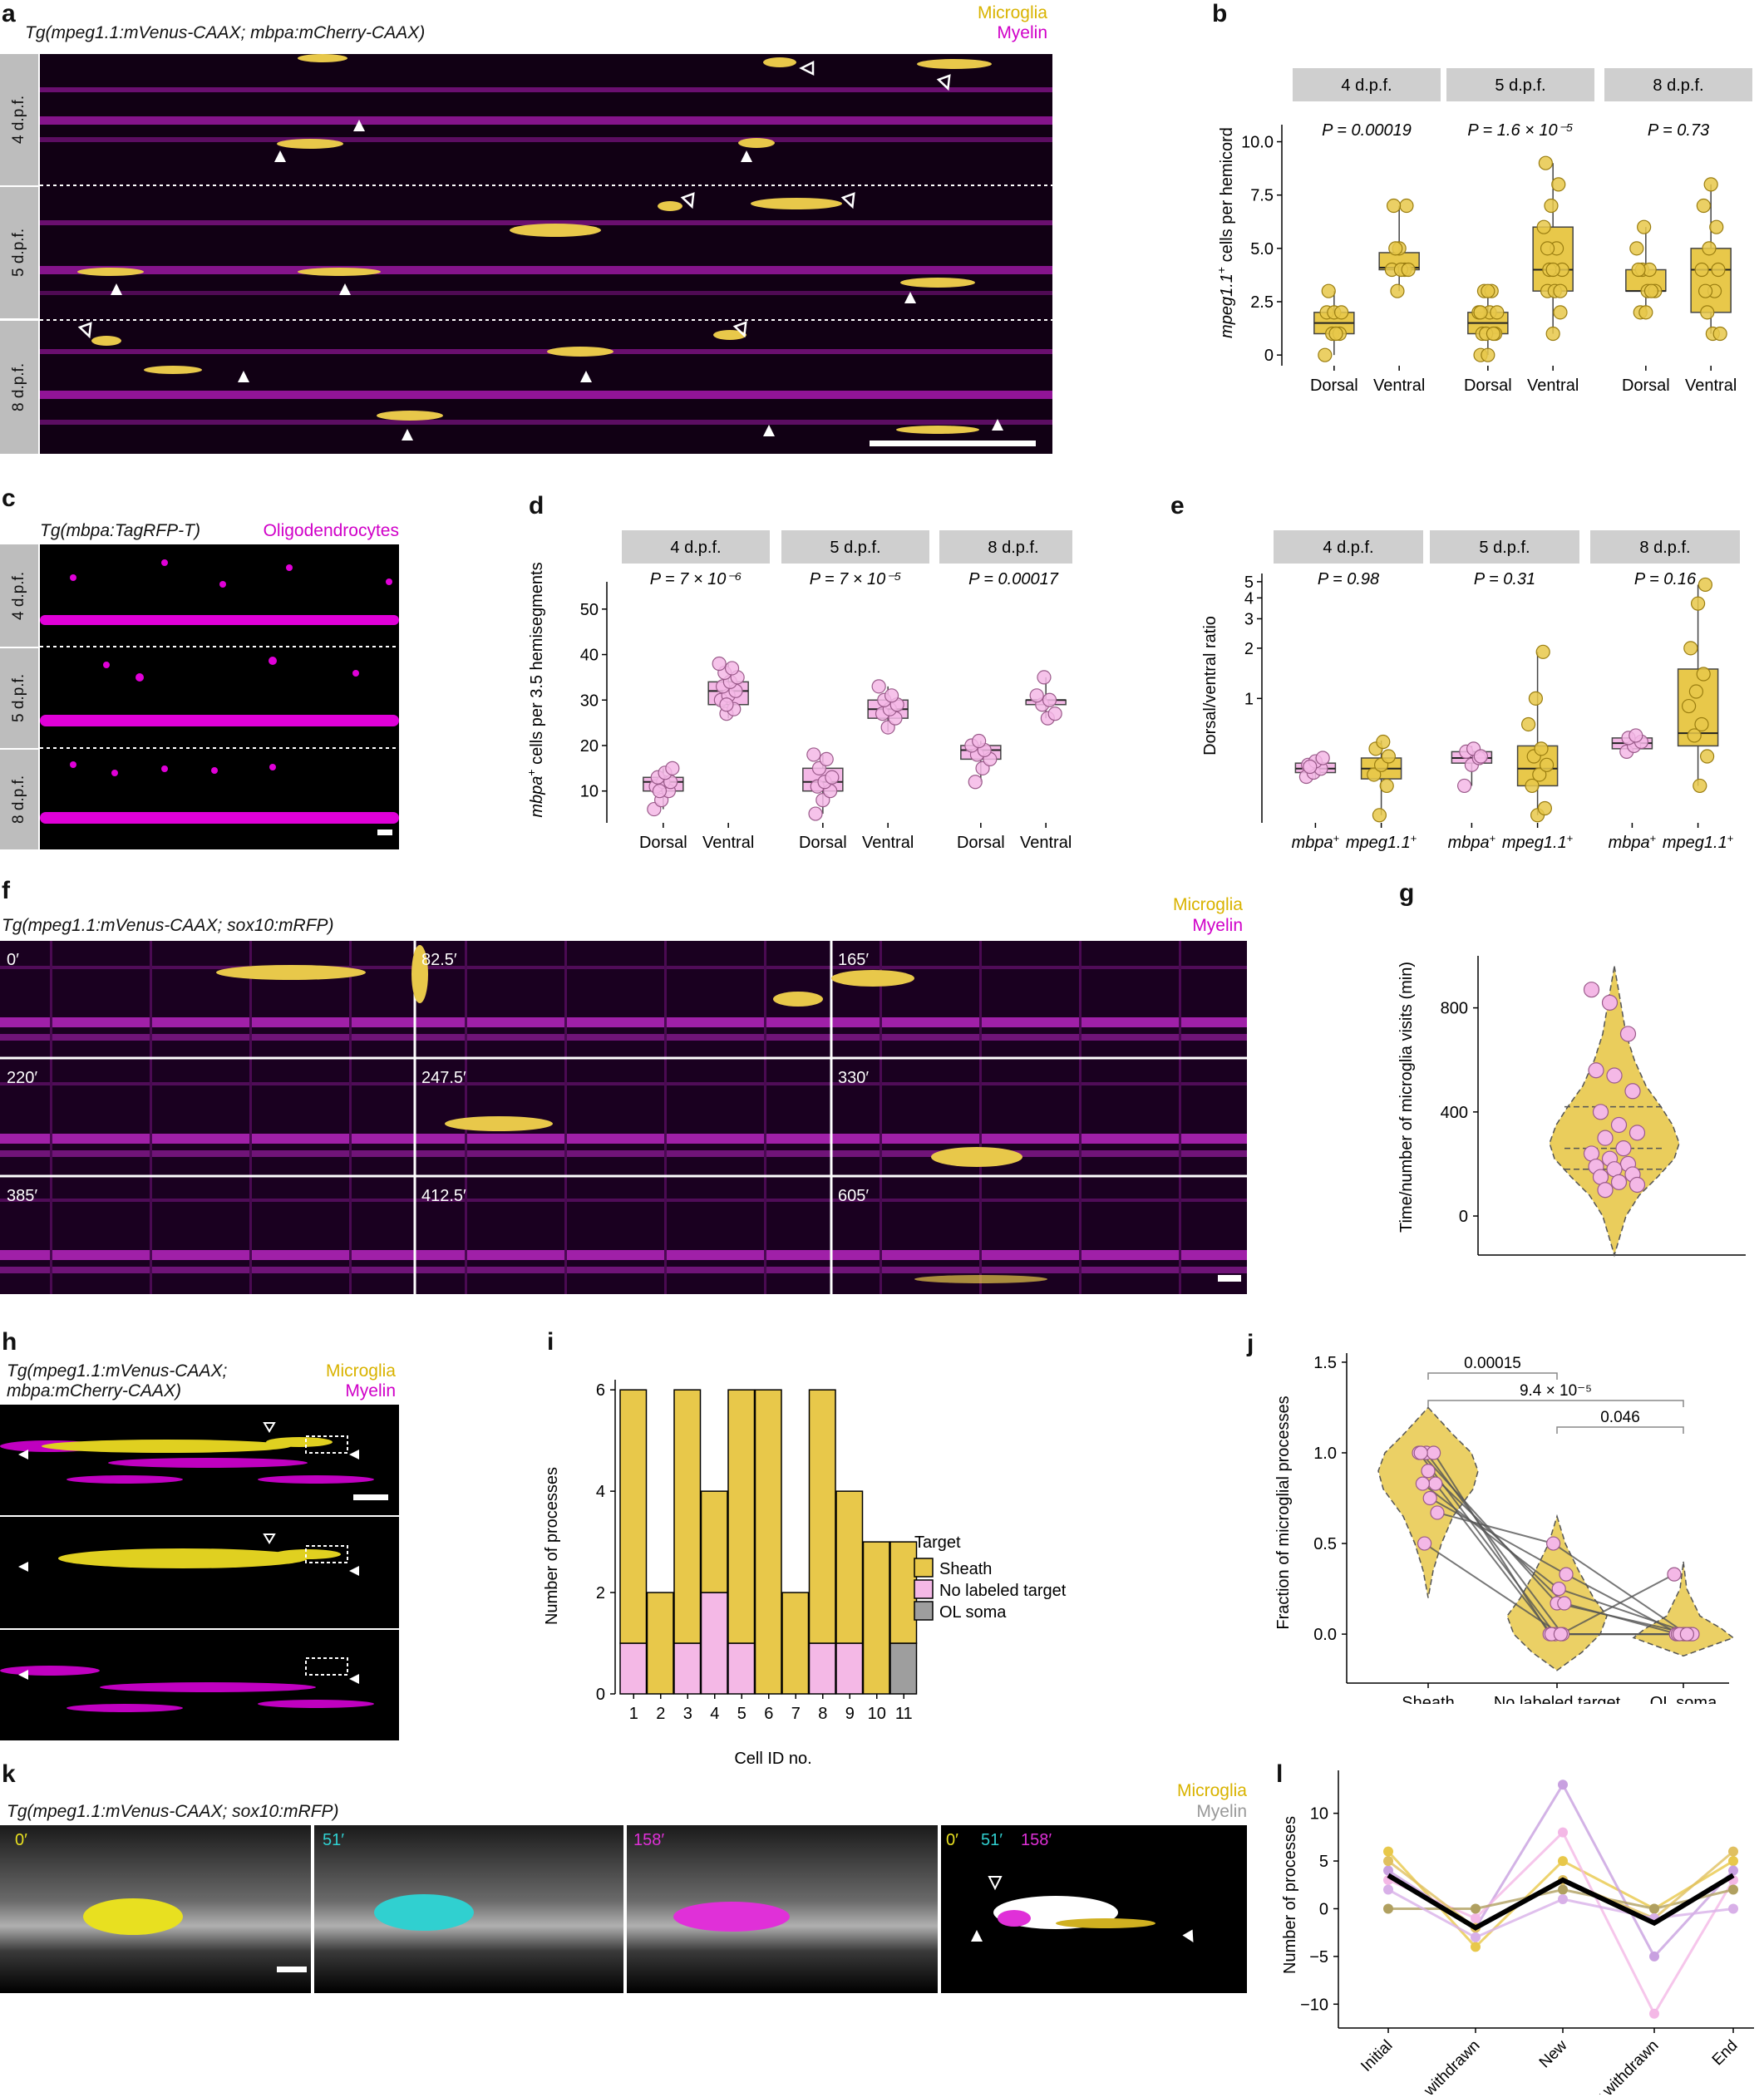 The image size is (1764, 2097). What do you see at coordinates (1022, 32) in the screenshot?
I see `panel-a-legend-myelin: Myelin` at bounding box center [1022, 32].